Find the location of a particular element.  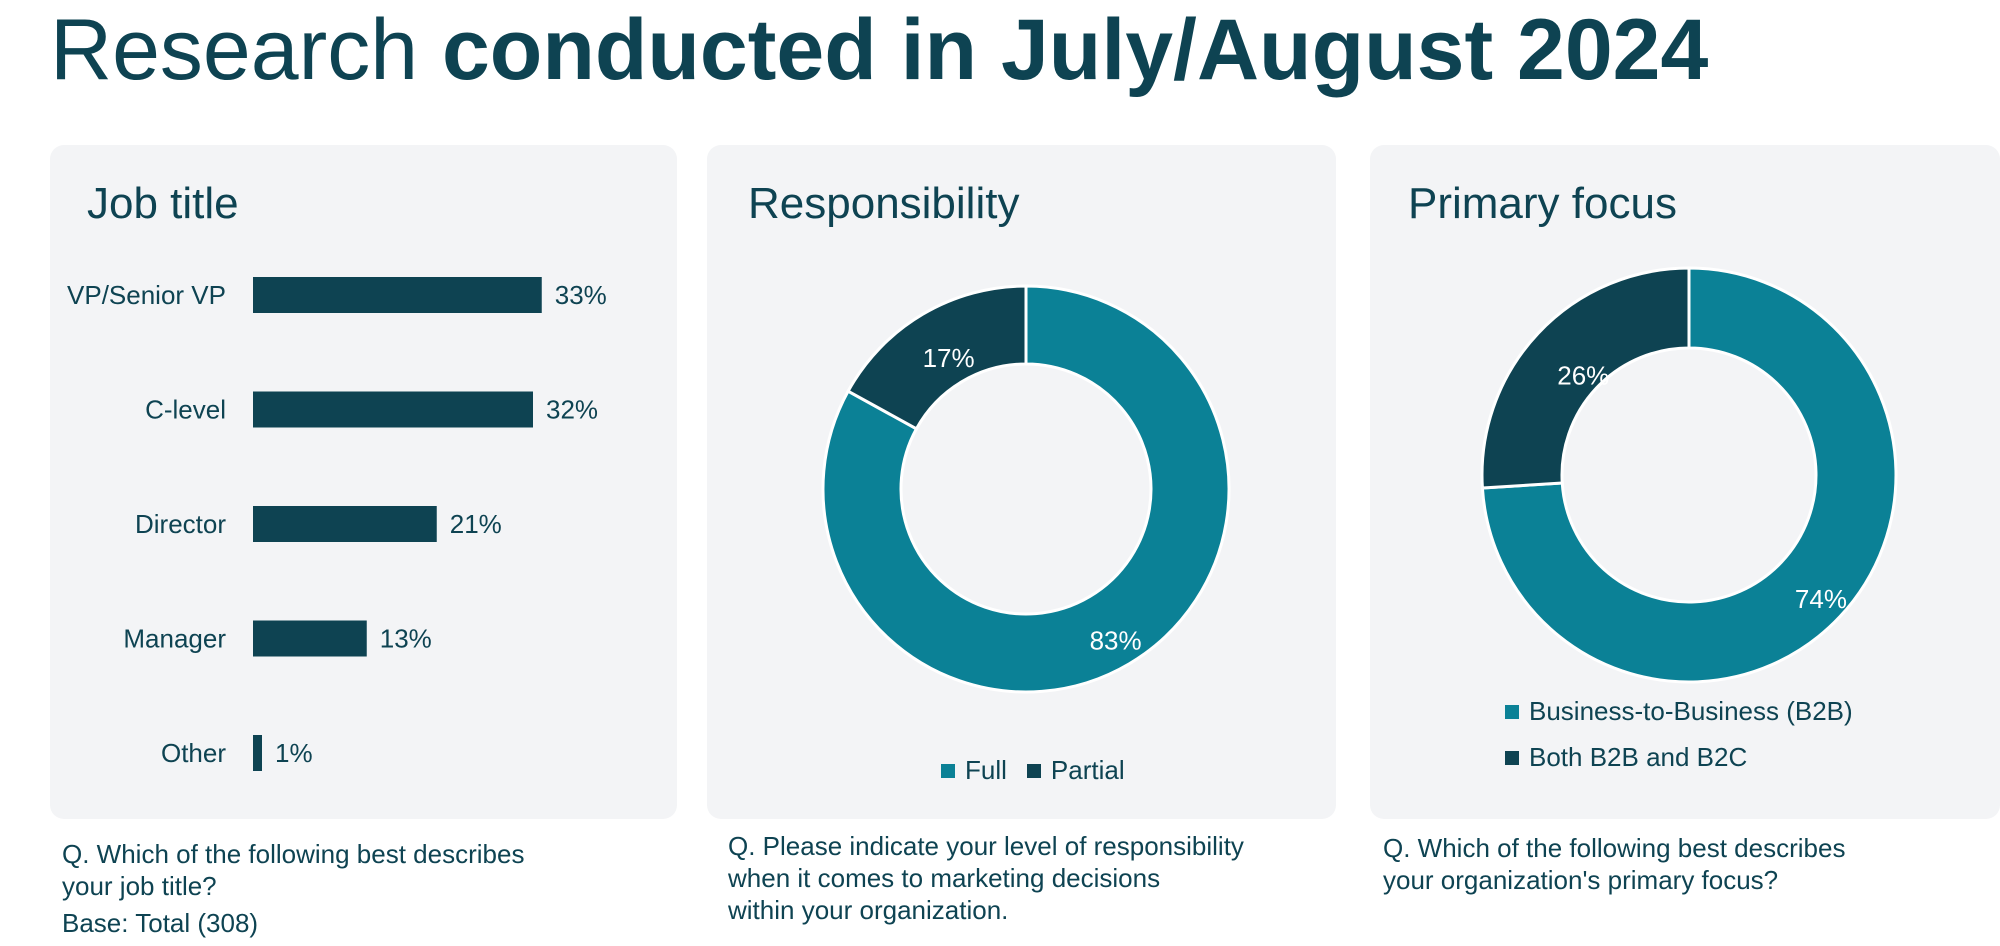

primary-focus-donut-chart: 74% 26% is located at coordinates (1689, 475).